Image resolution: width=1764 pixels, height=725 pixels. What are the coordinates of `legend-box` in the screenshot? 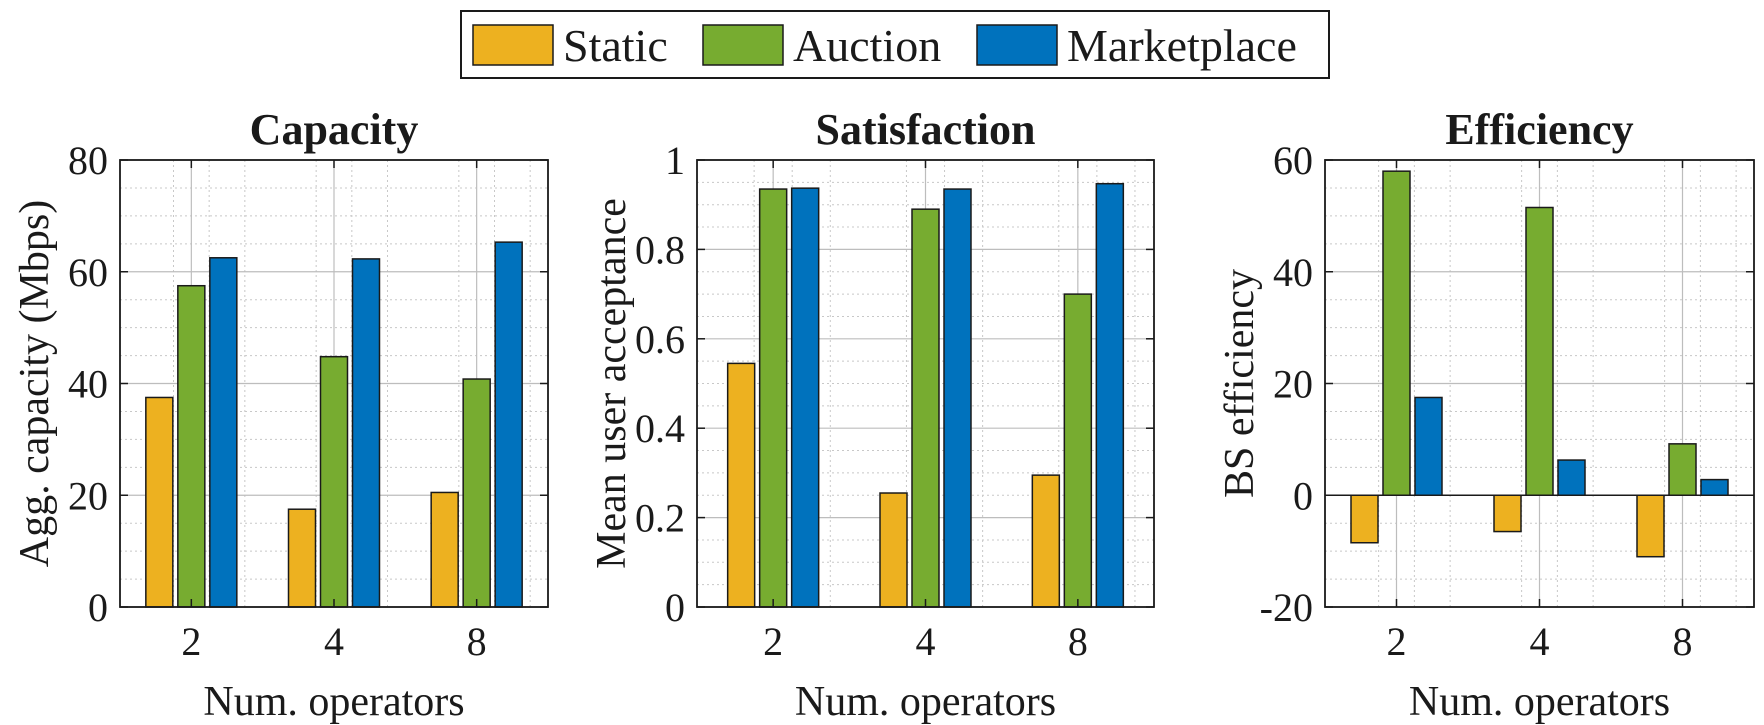 It's located at (895, 44).